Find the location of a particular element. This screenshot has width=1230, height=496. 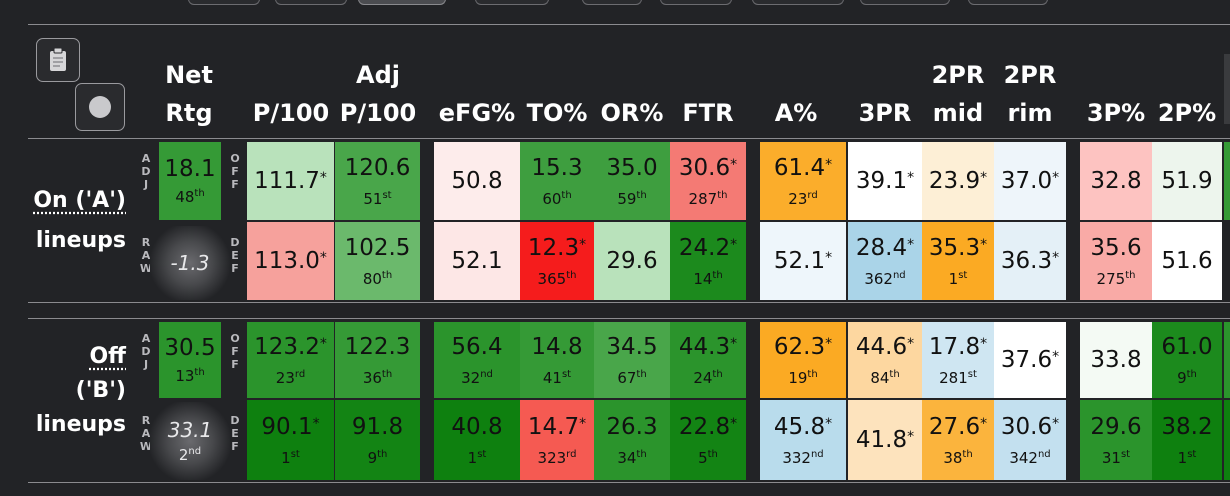

stat-value: 111.7* is located at coordinates (290, 181).